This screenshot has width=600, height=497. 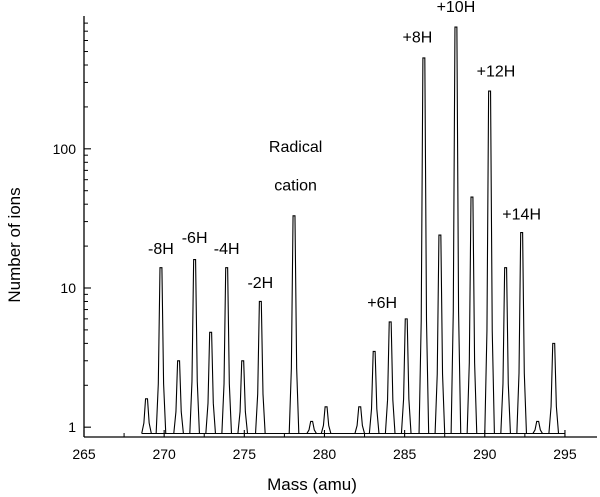 I want to click on peak-annotation: Radical, so click(x=295, y=147).